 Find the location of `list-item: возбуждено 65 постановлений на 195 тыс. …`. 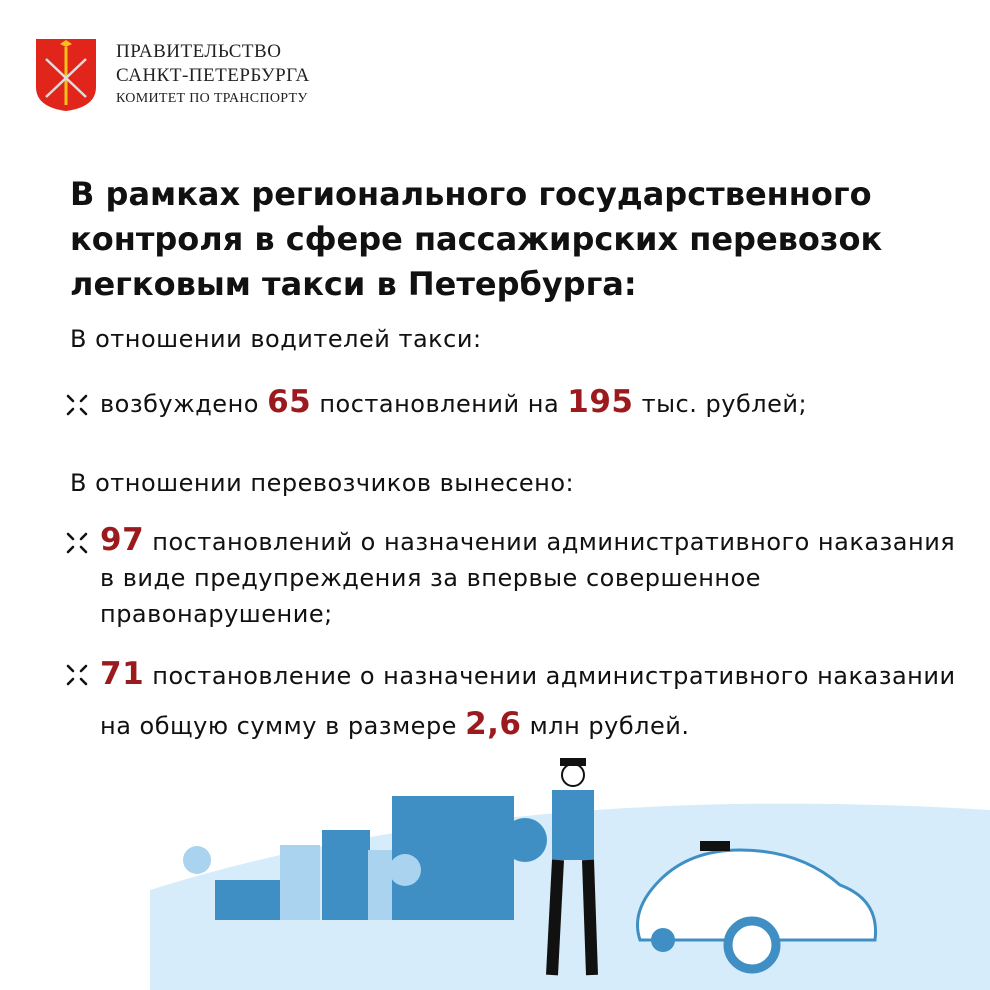

list-item: возбуждено 65 постановлений на 195 тыс. … is located at coordinates (436, 403).